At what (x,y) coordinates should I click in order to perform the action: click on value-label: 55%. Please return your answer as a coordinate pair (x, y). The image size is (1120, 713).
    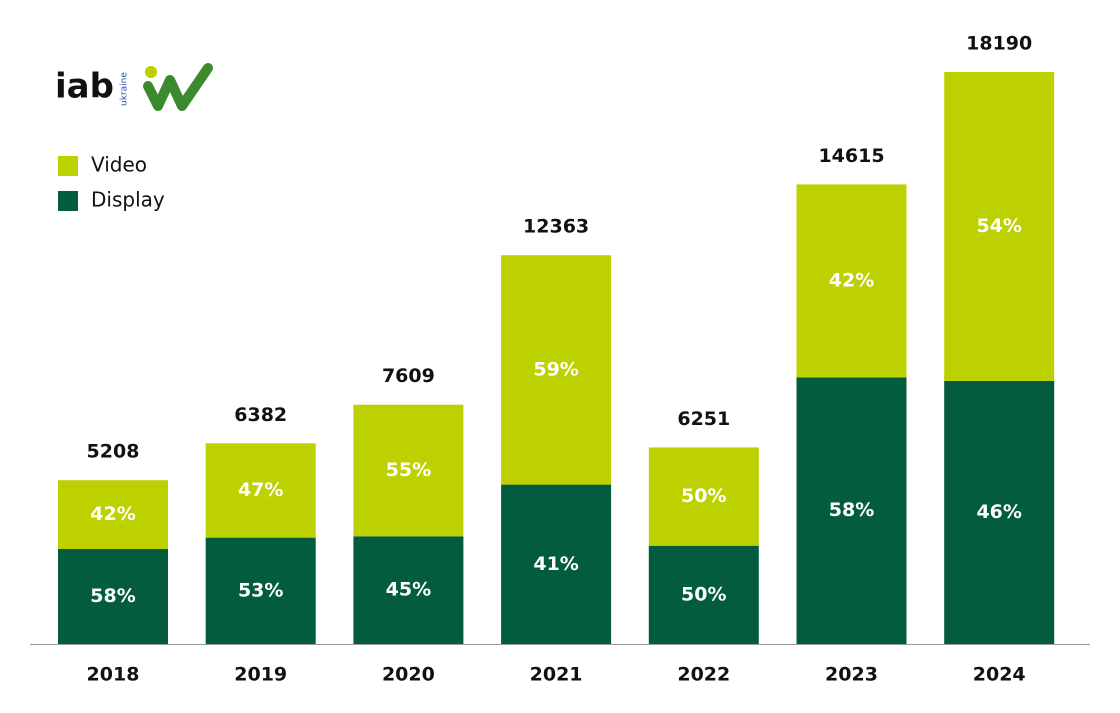
    Looking at the image, I should click on (408, 470).